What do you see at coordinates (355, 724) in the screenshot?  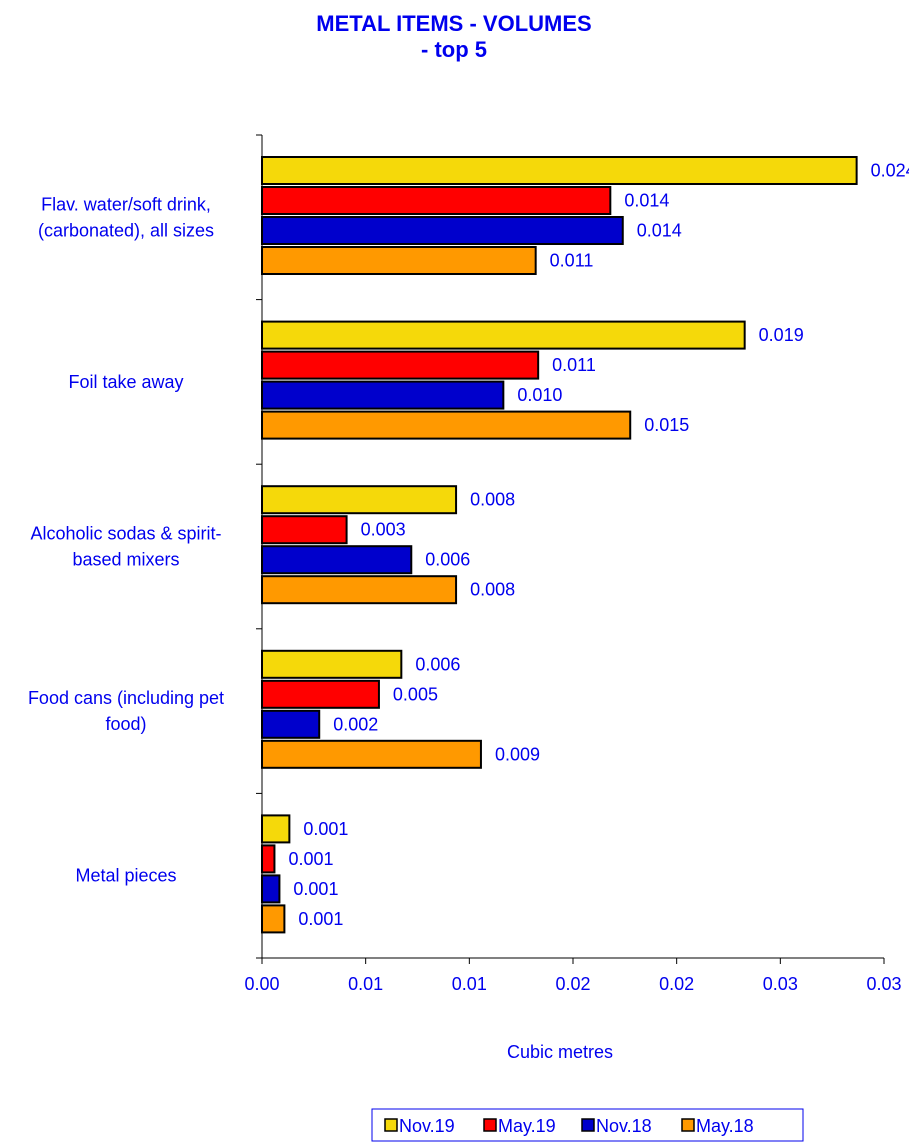 I see `data-label-nov-18-4: 0.002` at bounding box center [355, 724].